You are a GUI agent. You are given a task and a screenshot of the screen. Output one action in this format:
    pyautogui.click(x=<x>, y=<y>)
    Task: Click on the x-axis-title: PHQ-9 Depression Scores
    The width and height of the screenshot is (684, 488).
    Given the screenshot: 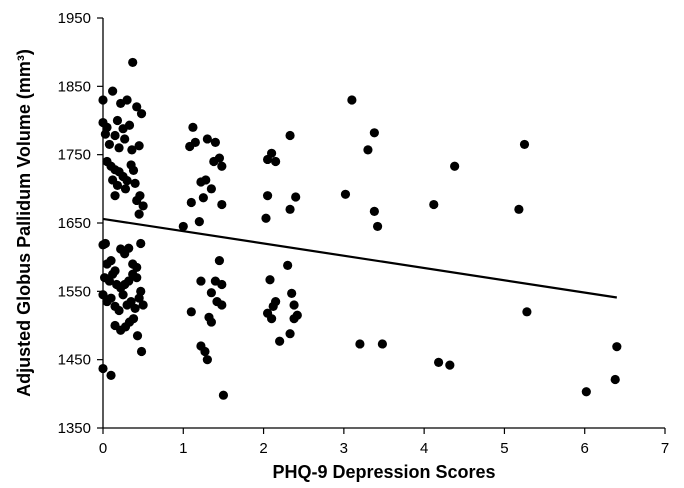 What is the action you would take?
    pyautogui.click(x=383, y=472)
    